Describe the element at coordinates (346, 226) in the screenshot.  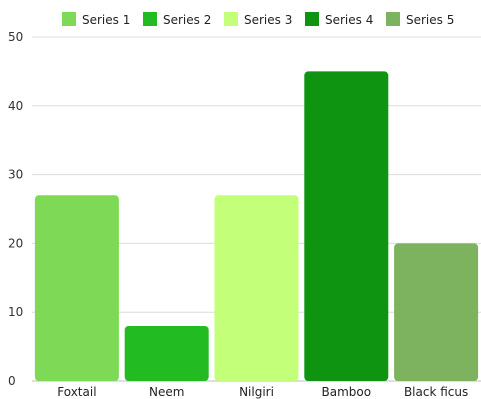
I see `bar-bamboo` at that location.